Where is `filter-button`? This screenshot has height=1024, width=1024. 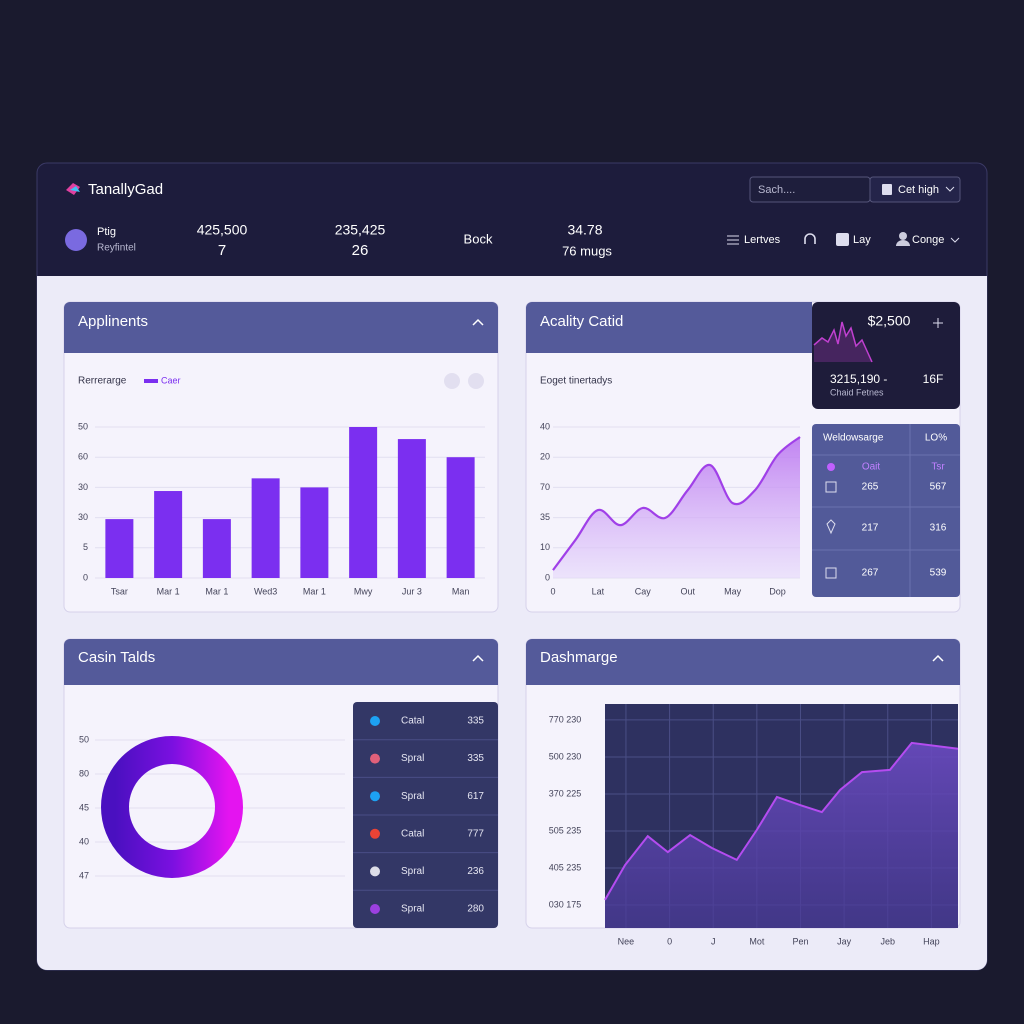
filter-button is located at coordinates (915, 189).